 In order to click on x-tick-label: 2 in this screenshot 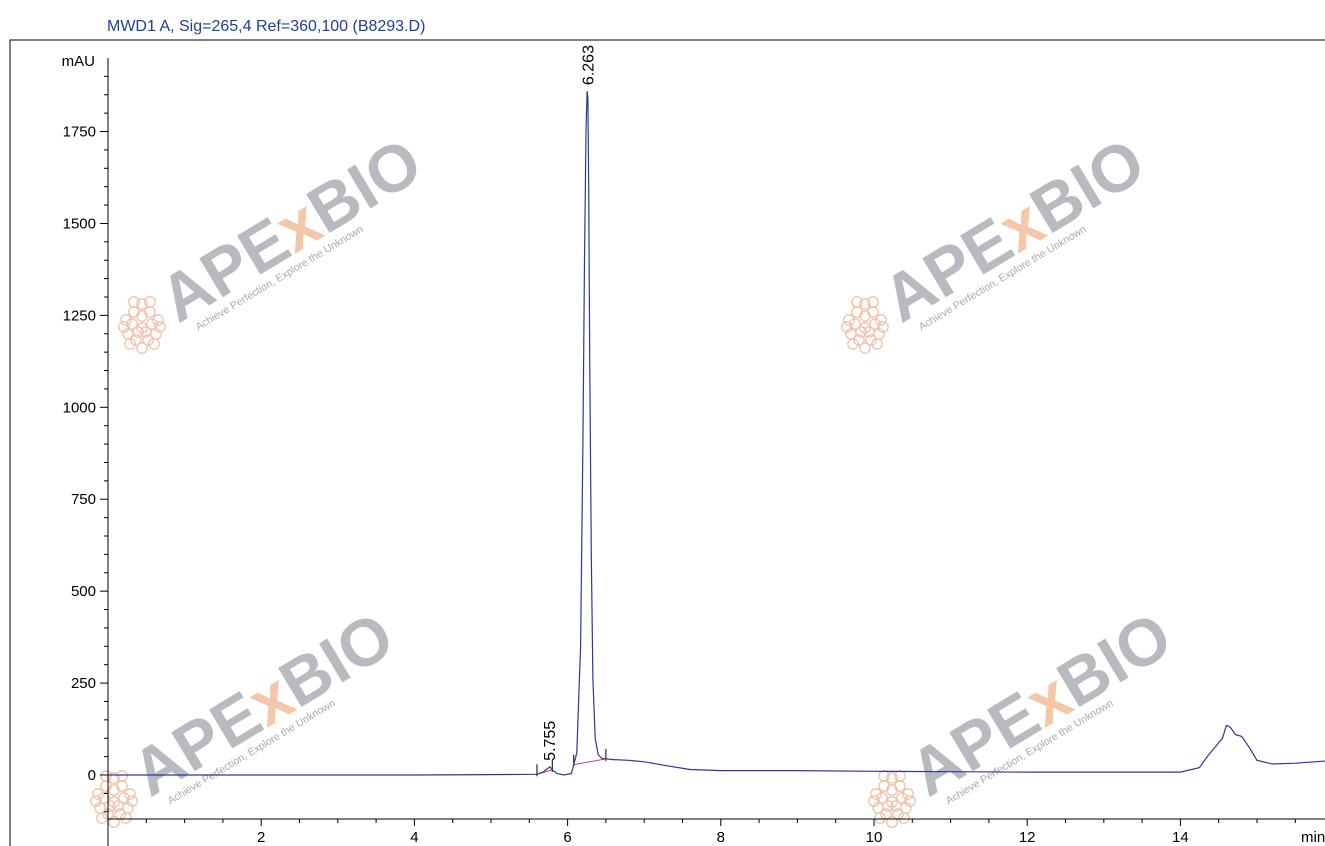, I will do `click(261, 837)`.